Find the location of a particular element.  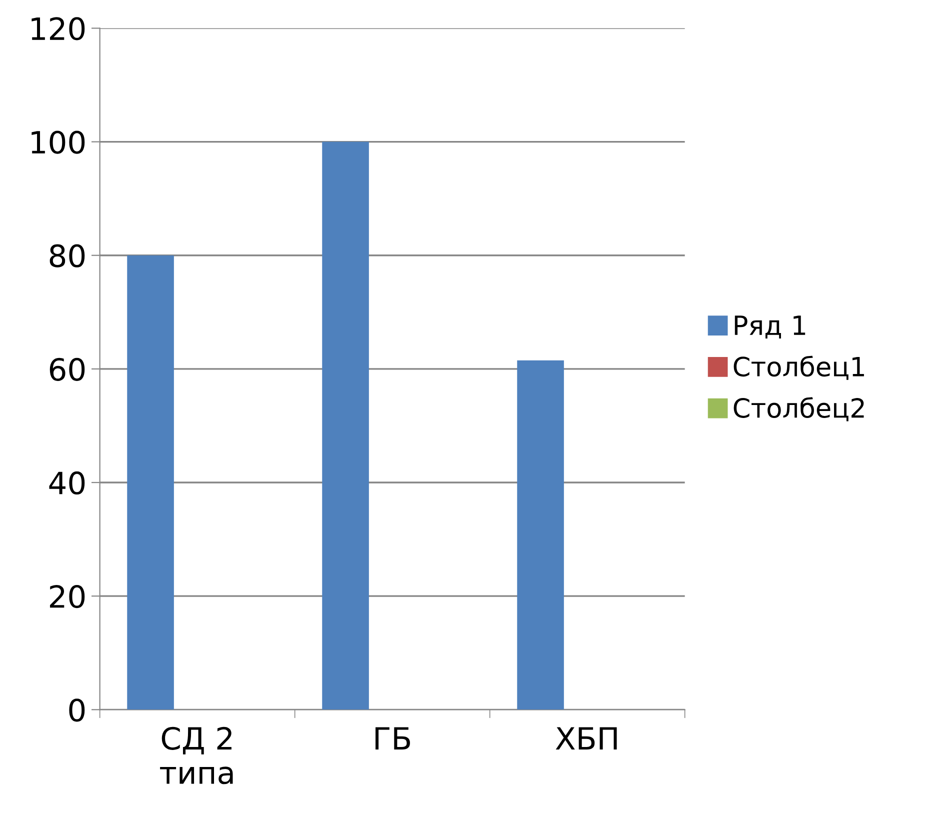

y-tick-label: 120 is located at coordinates (58, 28).